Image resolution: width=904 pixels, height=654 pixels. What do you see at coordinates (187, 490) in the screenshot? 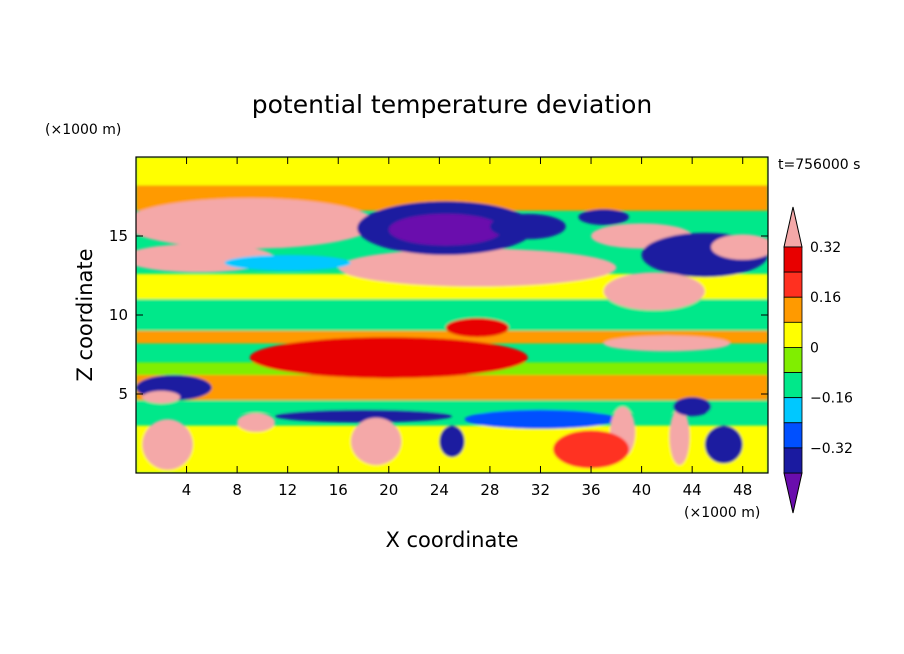
I see `x-tick-label: 4` at bounding box center [187, 490].